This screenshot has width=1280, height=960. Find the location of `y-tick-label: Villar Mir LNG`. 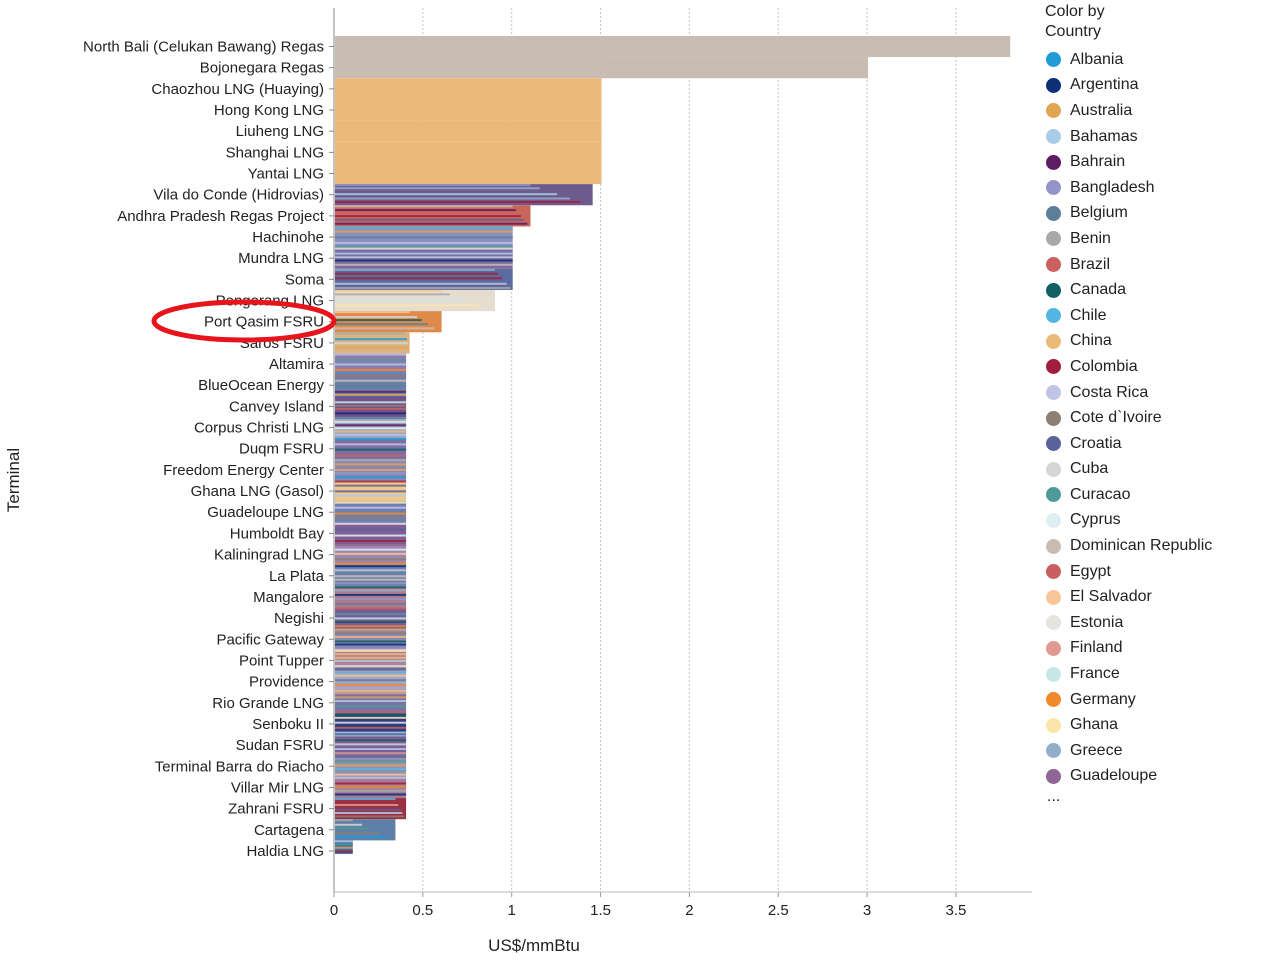

y-tick-label: Villar Mir LNG is located at coordinates (277, 787).